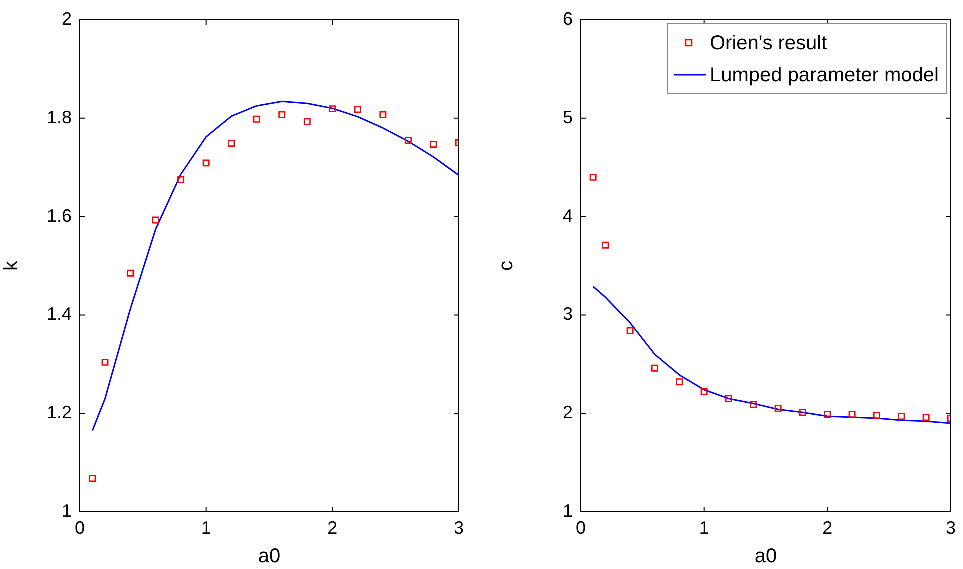 The width and height of the screenshot is (963, 569). Describe the element at coordinates (11, 265) in the screenshot. I see `y-axis-title: k` at that location.